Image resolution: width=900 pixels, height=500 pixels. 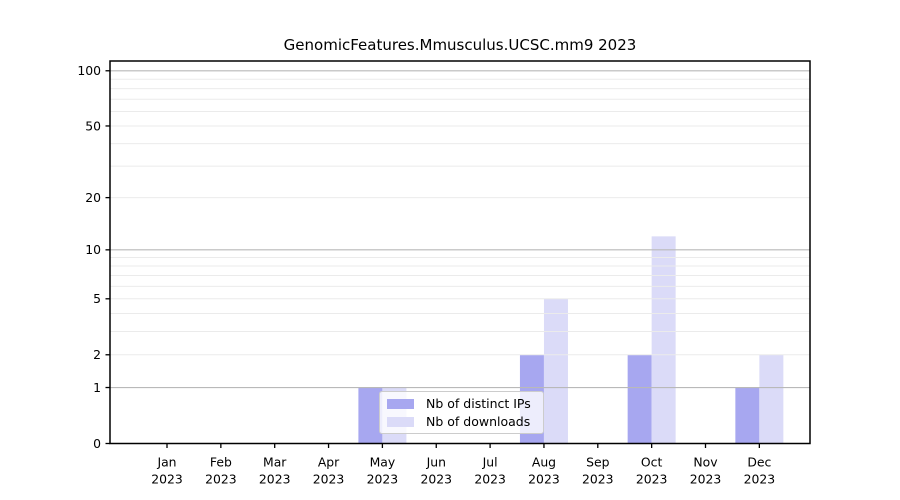 I want to click on x-tick-label: Oct 2023, so click(x=652, y=471).